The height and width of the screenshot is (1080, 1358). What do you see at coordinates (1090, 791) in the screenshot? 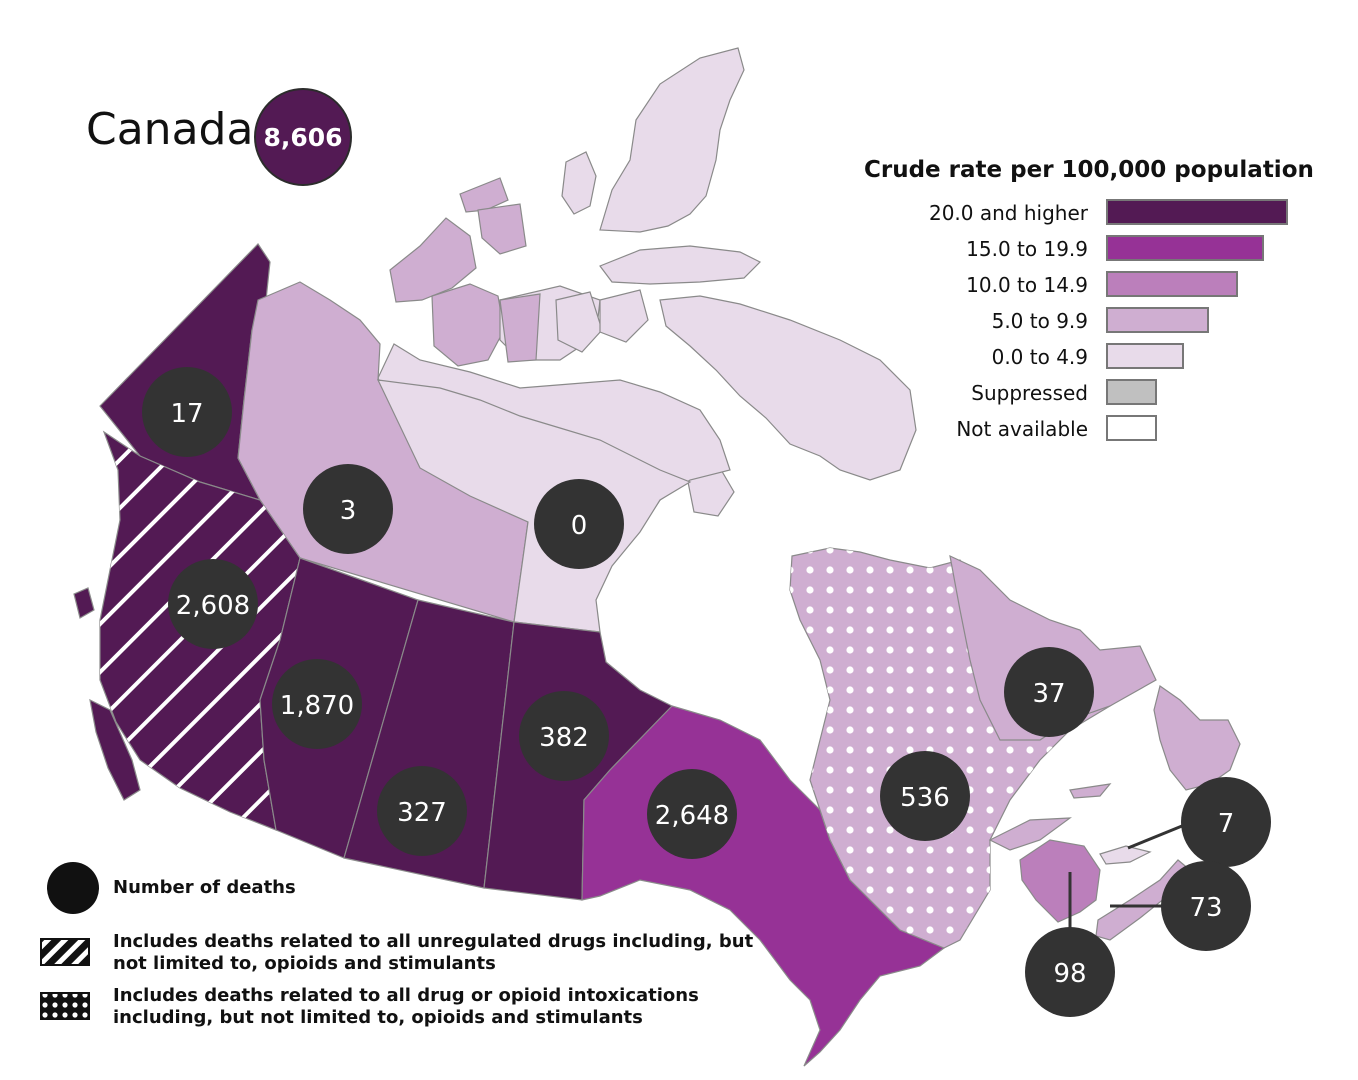
I see `anticosti-island` at bounding box center [1090, 791].